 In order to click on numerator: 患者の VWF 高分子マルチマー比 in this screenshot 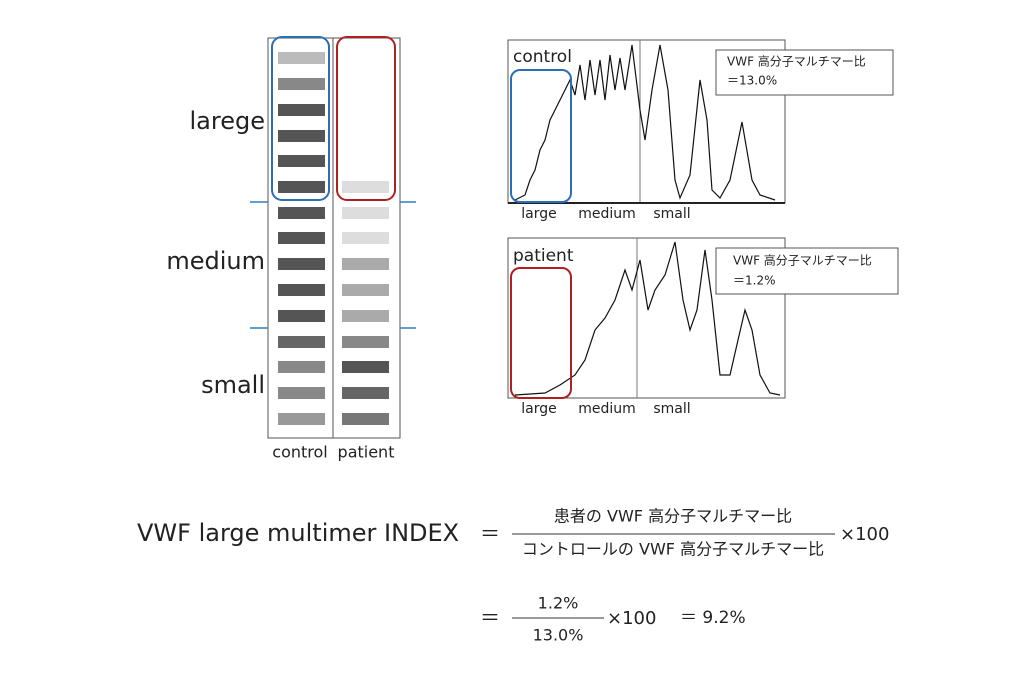, I will do `click(673, 516)`.